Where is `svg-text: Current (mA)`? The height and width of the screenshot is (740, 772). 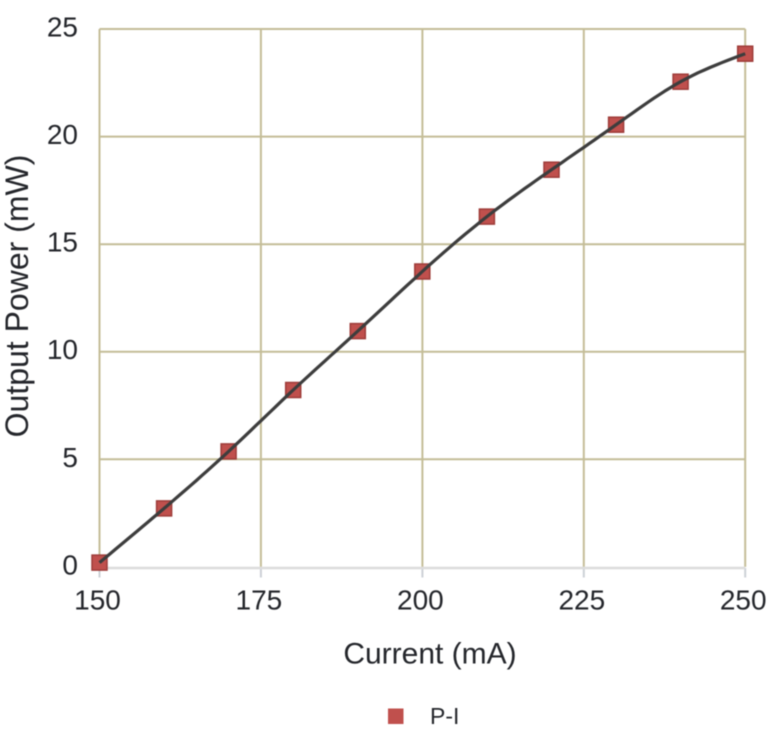 svg-text: Current (mA) is located at coordinates (429, 654).